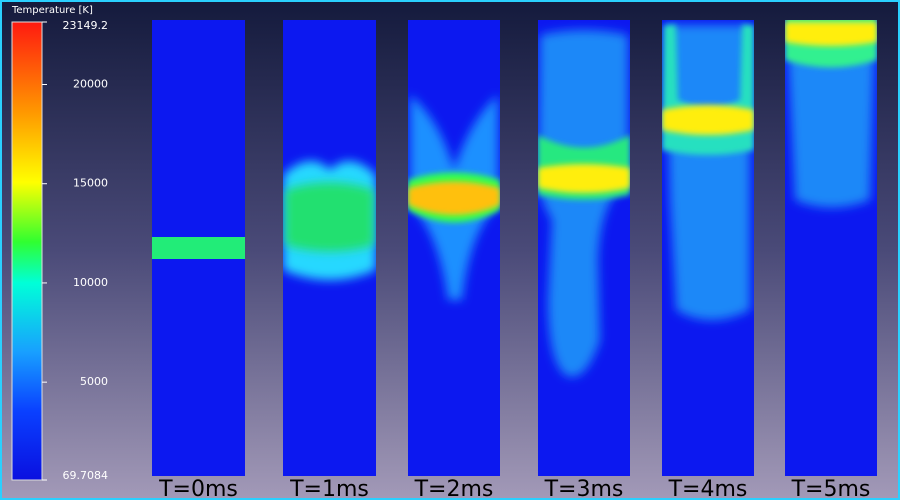 The width and height of the screenshot is (900, 500). I want to click on colorbar-title: Temperature [K], so click(52, 10).